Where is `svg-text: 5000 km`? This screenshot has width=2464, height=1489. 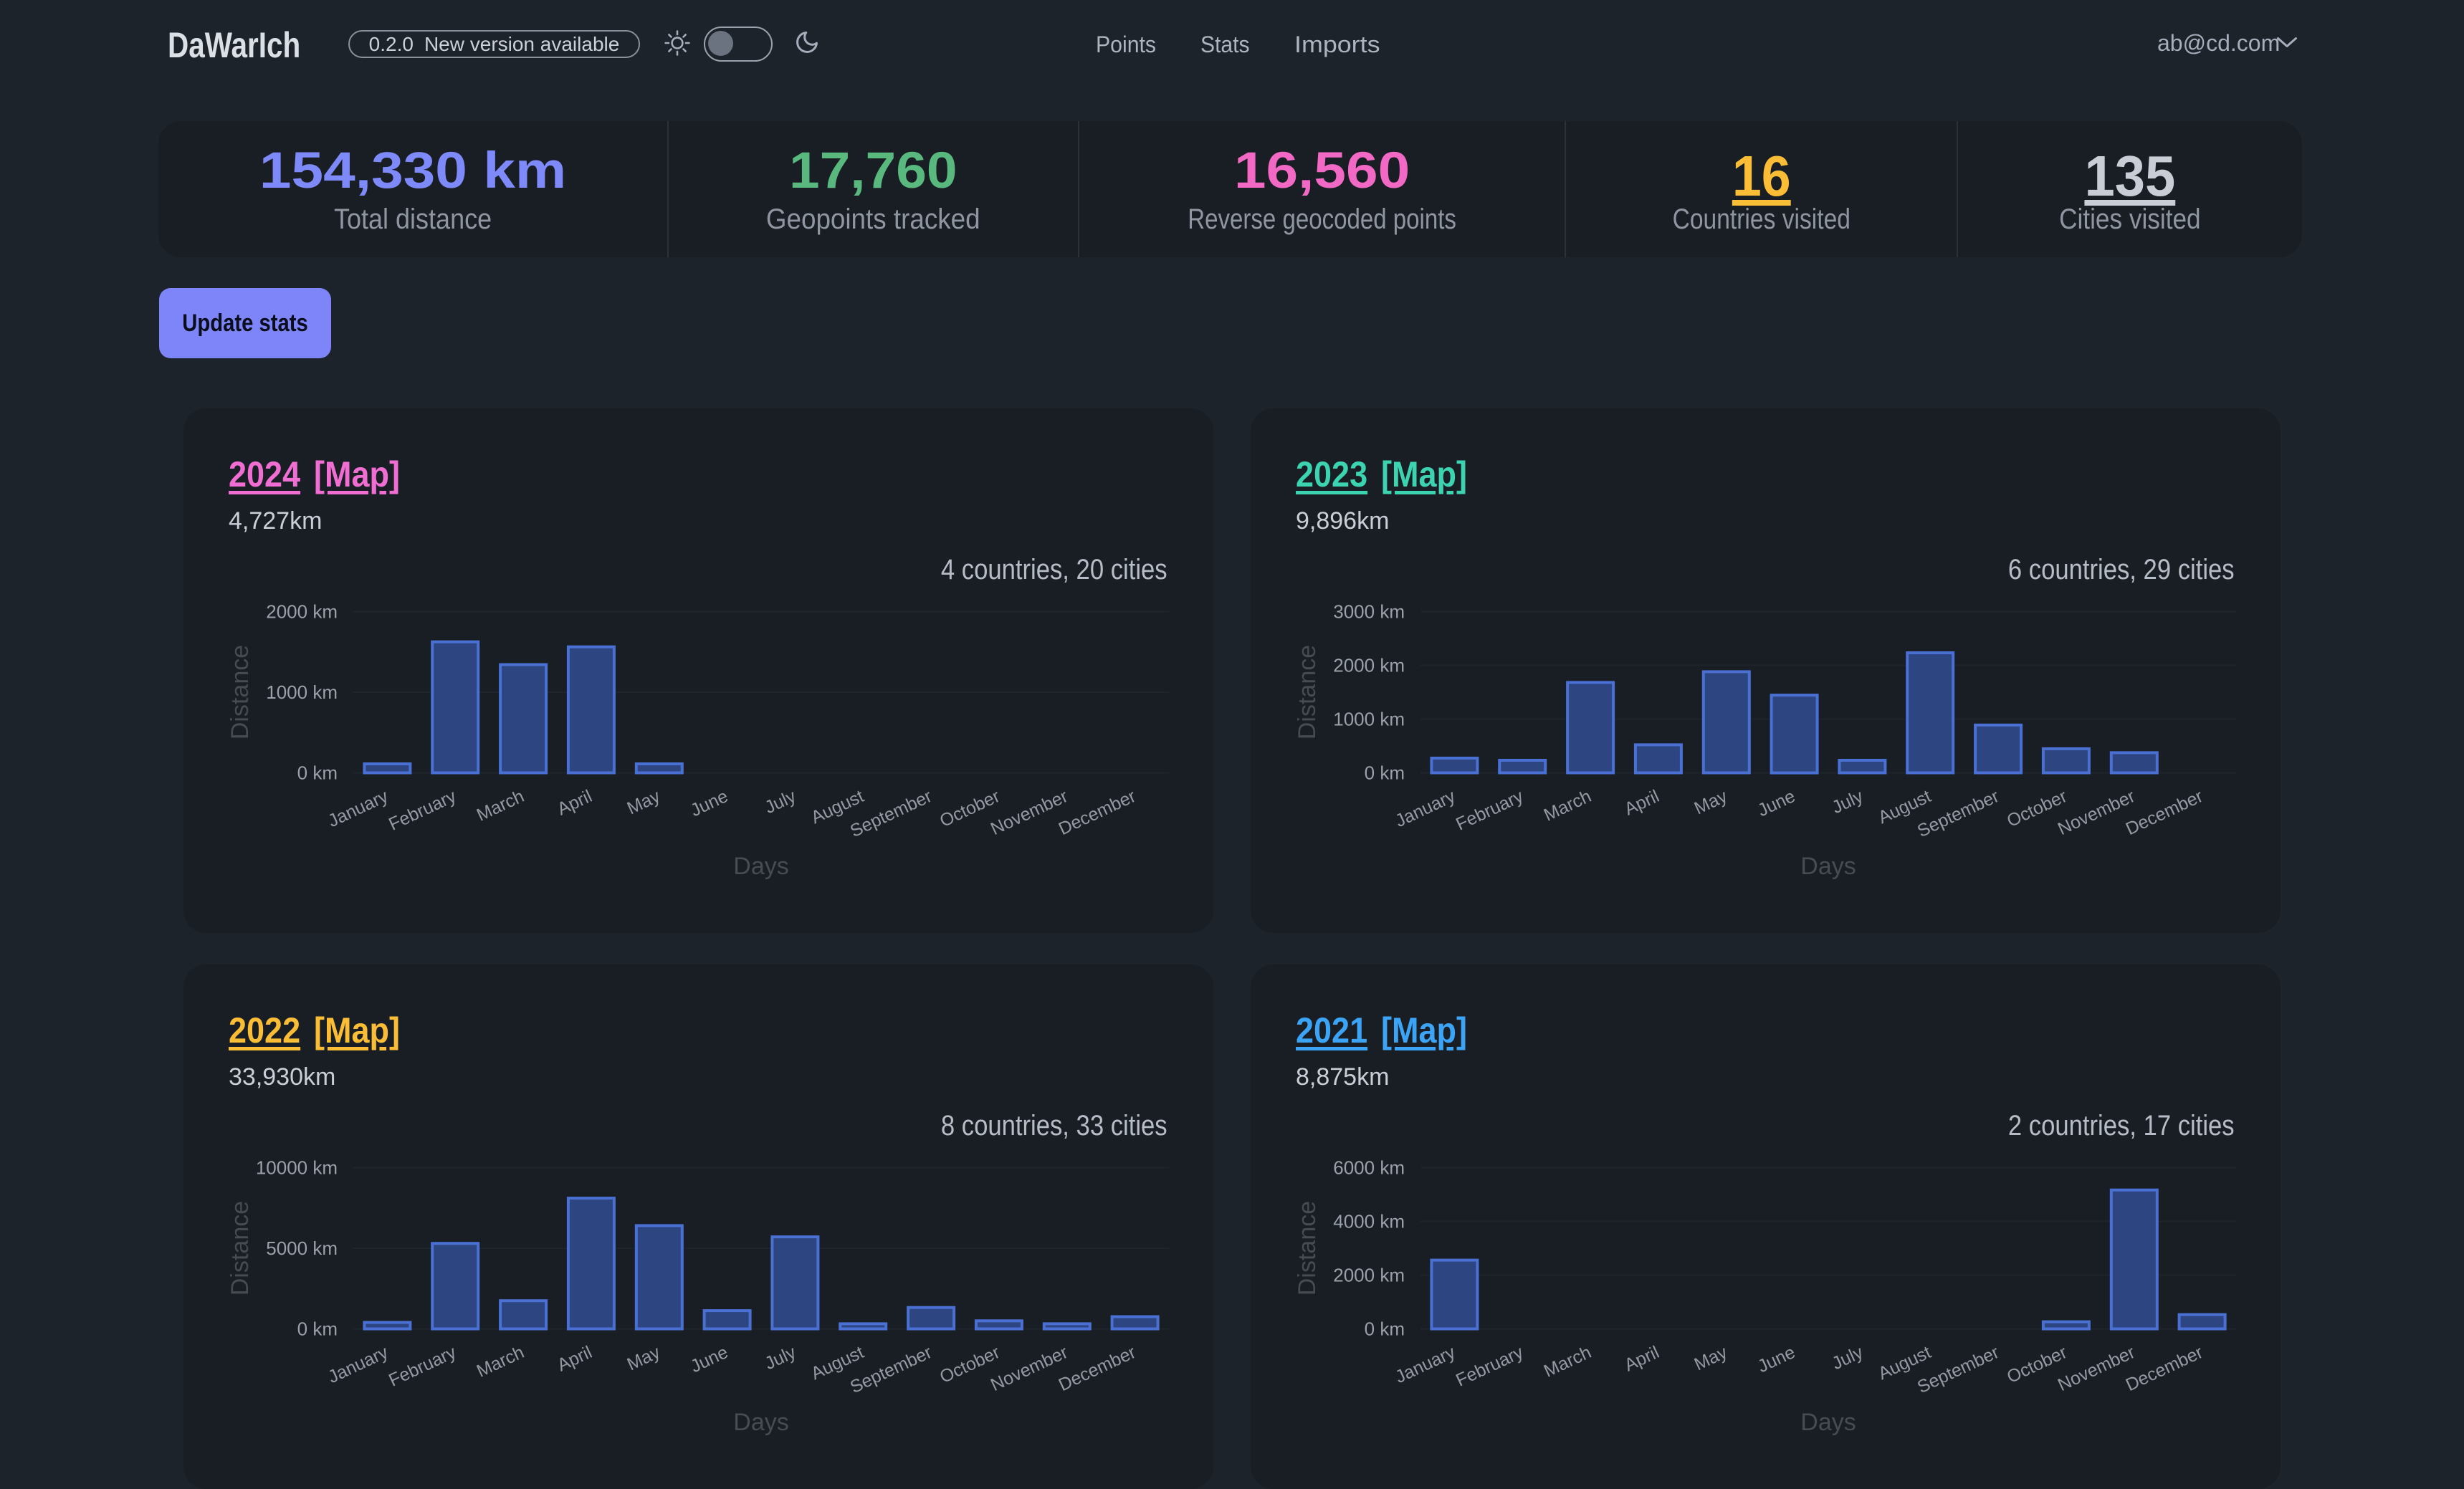
svg-text: 5000 km is located at coordinates (302, 1248).